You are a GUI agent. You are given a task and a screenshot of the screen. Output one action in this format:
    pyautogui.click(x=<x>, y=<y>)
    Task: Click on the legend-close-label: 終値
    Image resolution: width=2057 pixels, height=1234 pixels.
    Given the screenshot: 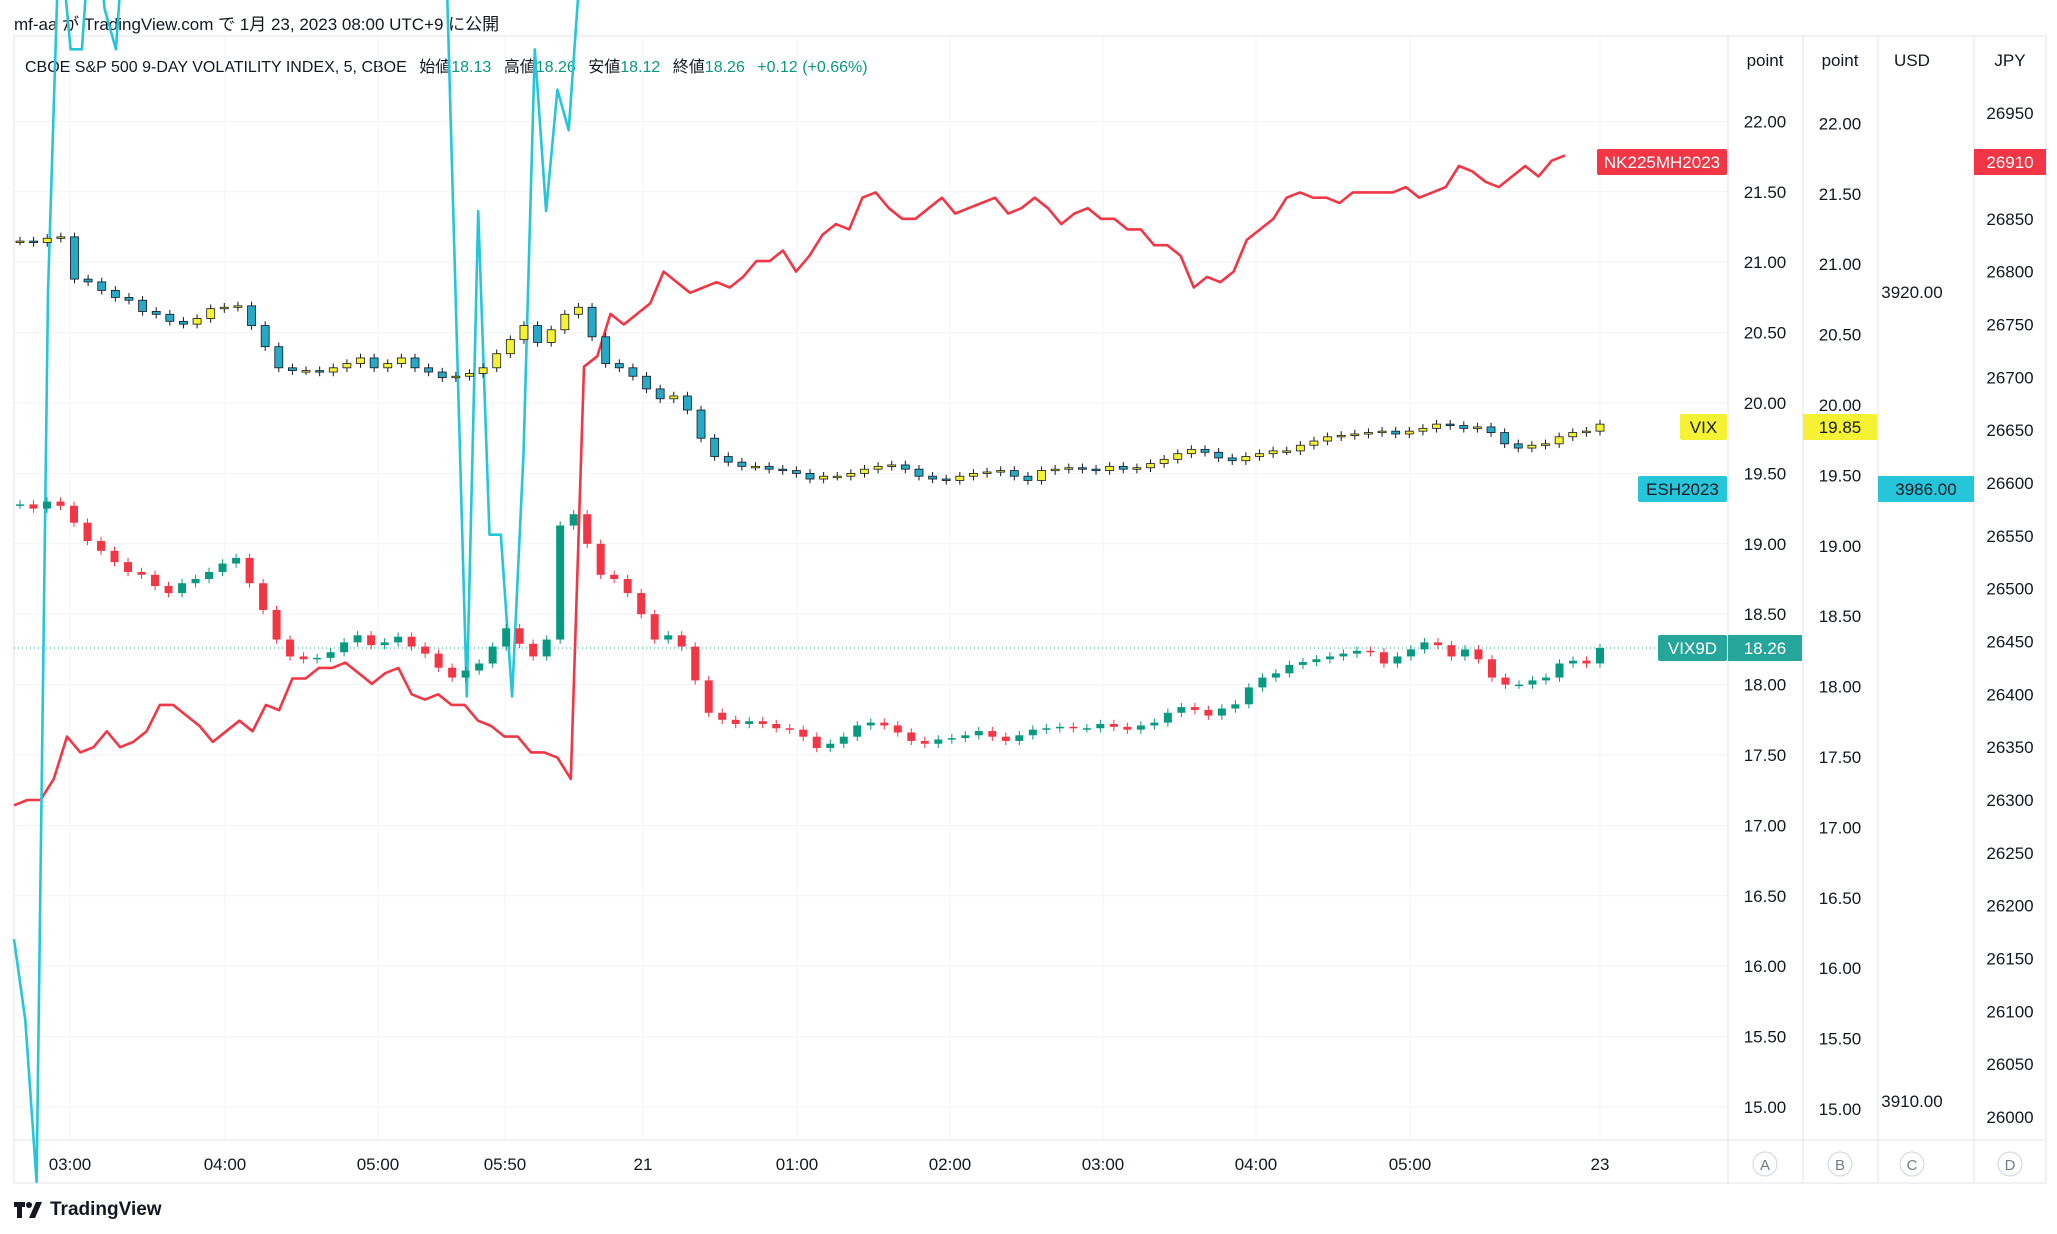 What is the action you would take?
    pyautogui.click(x=688, y=67)
    